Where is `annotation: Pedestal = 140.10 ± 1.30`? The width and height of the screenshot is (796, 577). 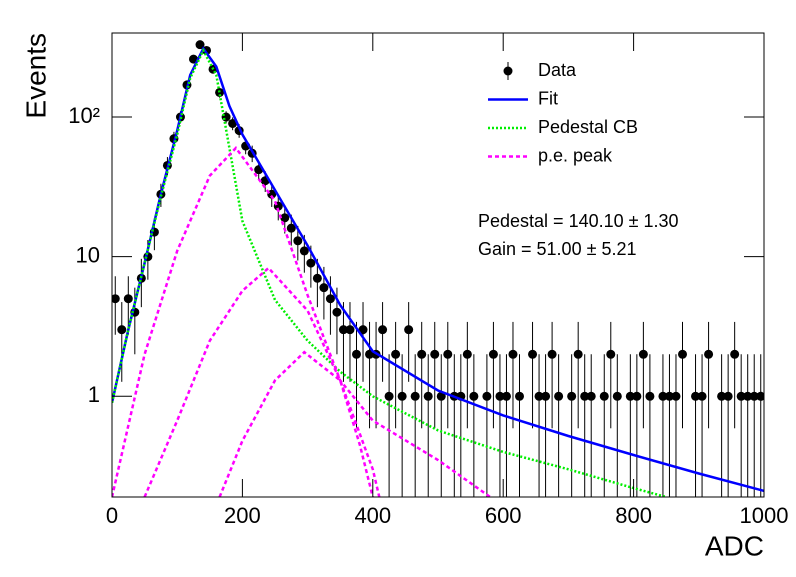 annotation: Pedestal = 140.10 ± 1.30 is located at coordinates (578, 221).